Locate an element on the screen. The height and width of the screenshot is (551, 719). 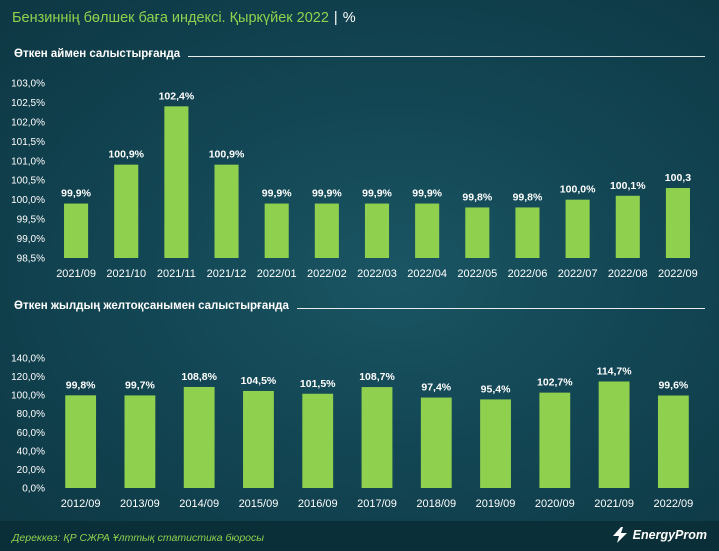
x-tick-label: 2017/09 is located at coordinates (377, 504).